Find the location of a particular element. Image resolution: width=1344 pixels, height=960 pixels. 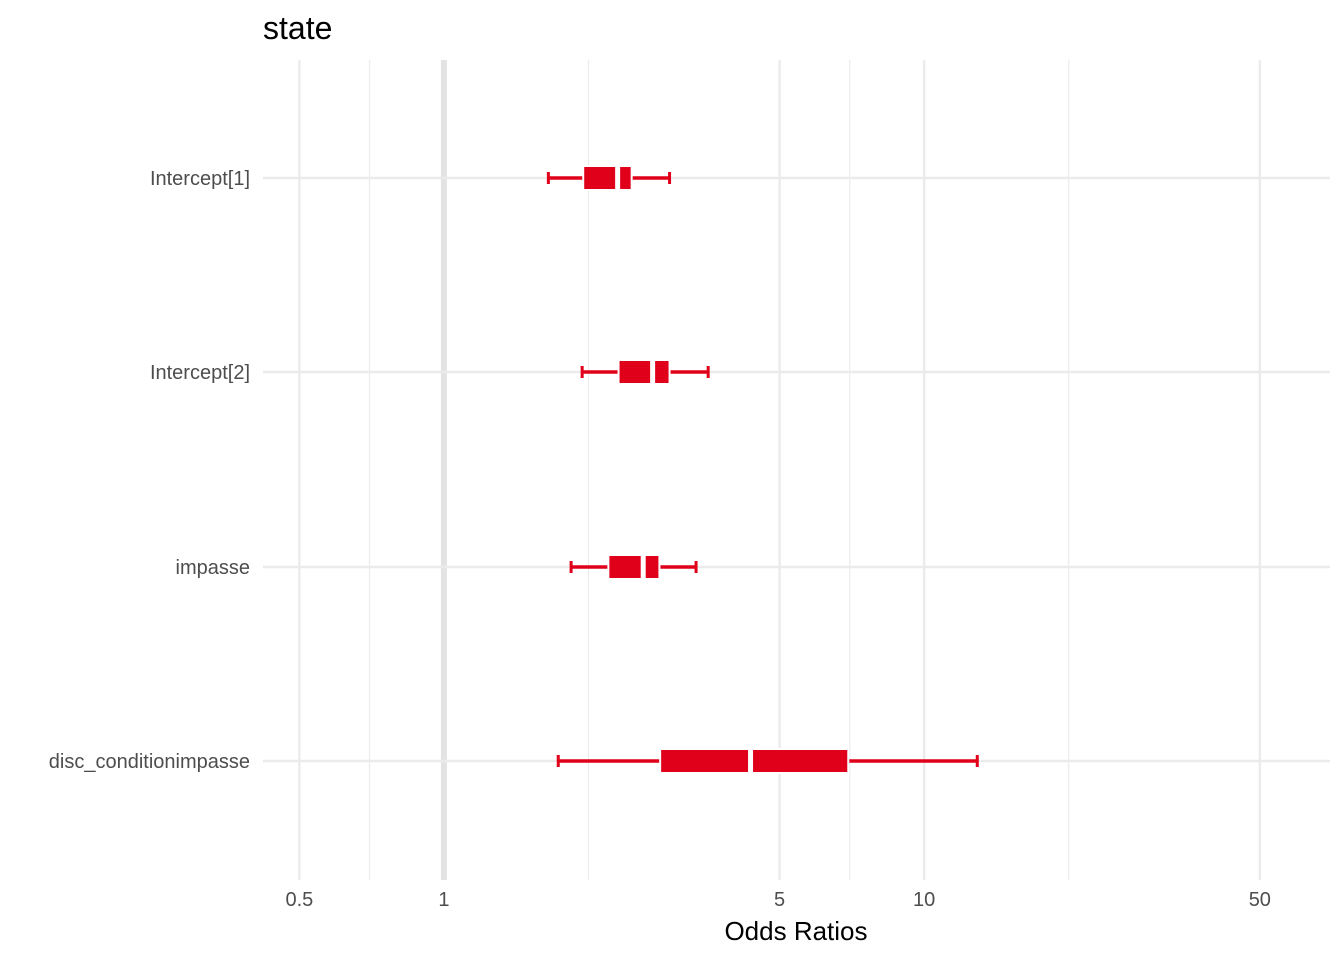

chart-title: state is located at coordinates (297, 28).